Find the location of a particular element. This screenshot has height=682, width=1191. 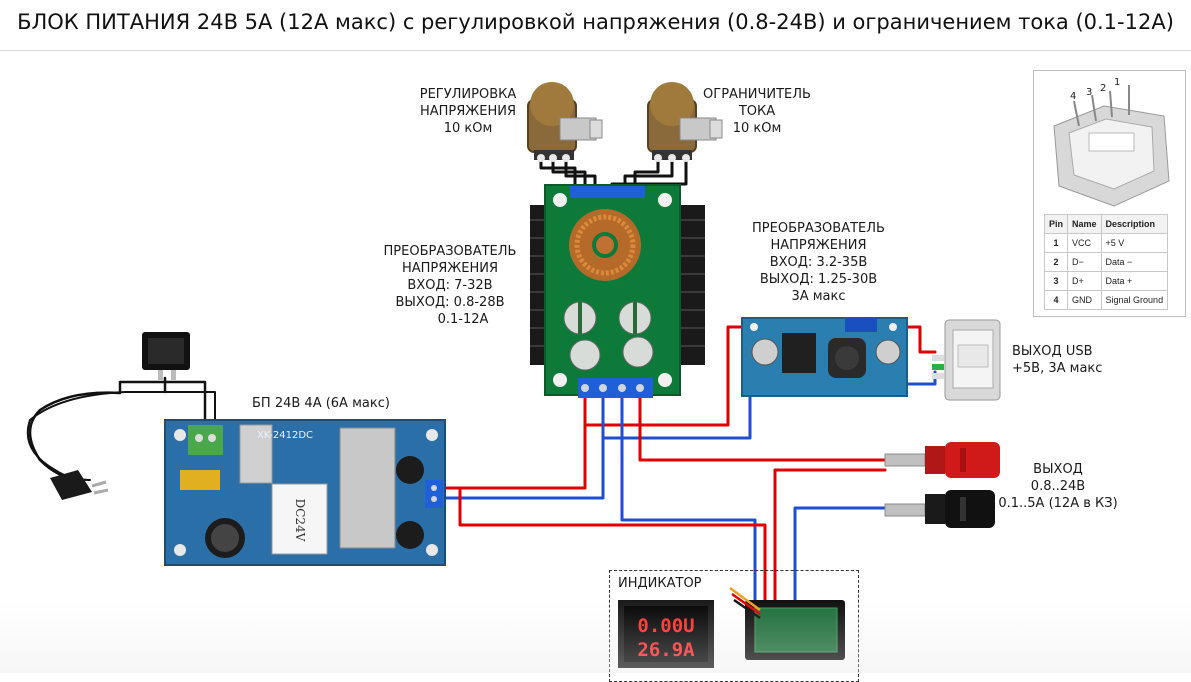

table-row: 2 D− Data − is located at coordinates (1106, 262).